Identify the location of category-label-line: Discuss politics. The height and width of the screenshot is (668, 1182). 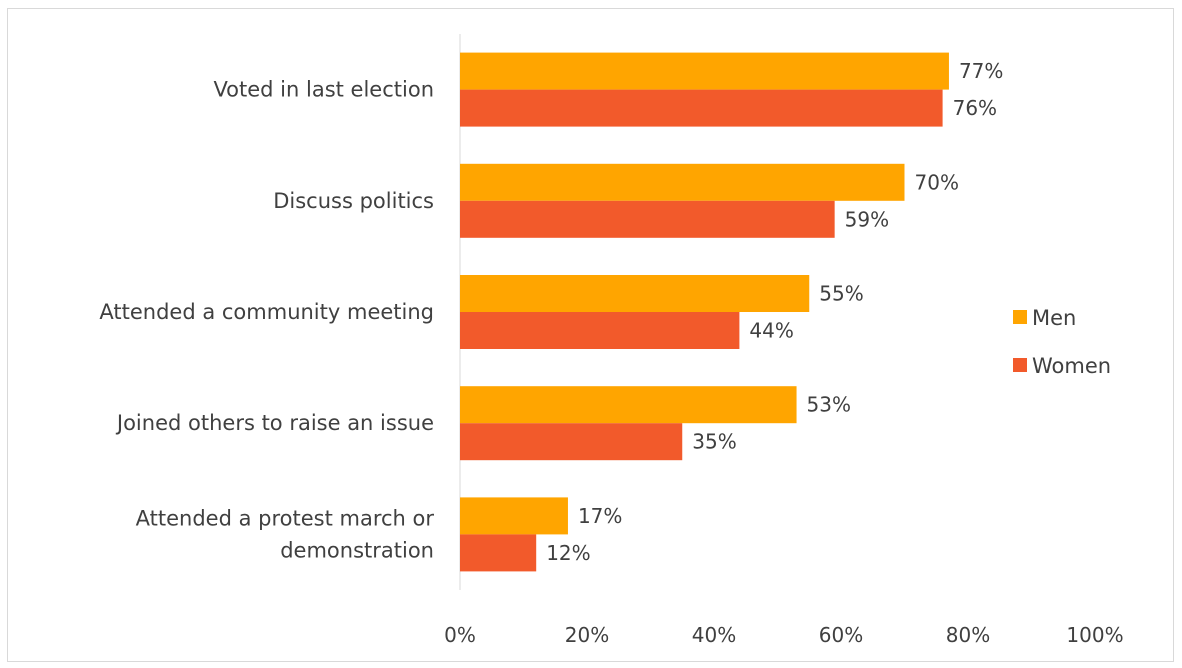
(353, 201).